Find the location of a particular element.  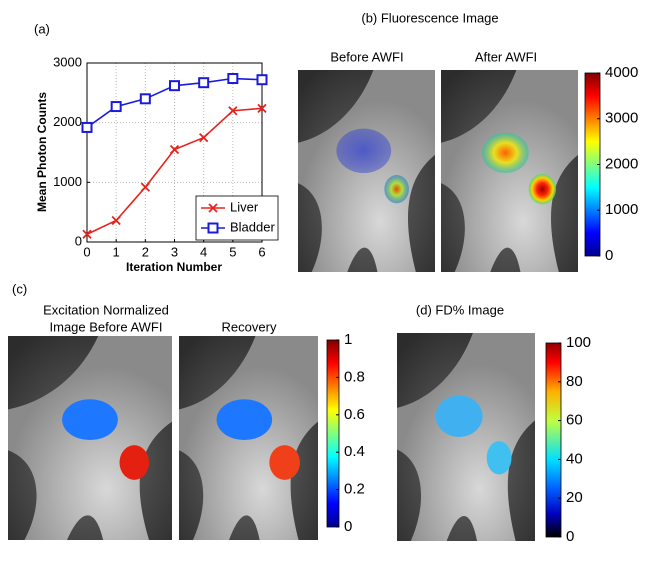

x-tick-label: 1 is located at coordinates (116, 251).